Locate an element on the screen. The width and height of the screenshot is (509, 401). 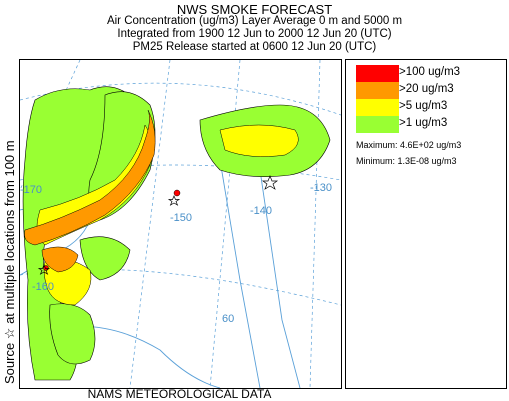
legend-label: >20 ug/m3 is located at coordinates (426, 89).